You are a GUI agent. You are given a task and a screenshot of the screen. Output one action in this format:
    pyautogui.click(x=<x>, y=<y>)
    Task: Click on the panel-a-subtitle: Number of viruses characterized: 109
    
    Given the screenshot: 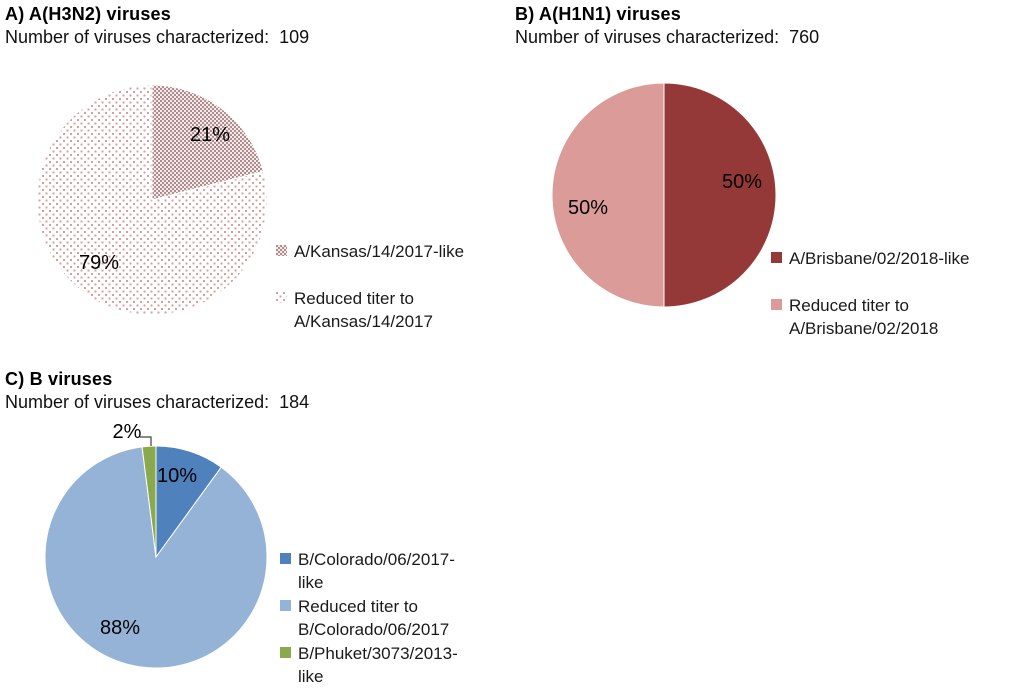 What is the action you would take?
    pyautogui.click(x=157, y=37)
    